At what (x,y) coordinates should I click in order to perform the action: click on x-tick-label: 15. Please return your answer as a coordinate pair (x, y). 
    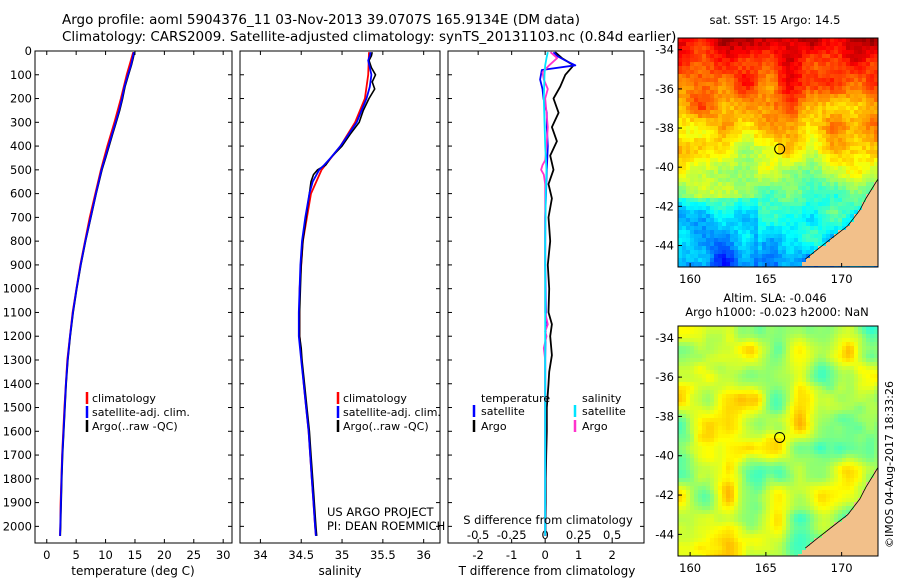
    Looking at the image, I should click on (135, 555).